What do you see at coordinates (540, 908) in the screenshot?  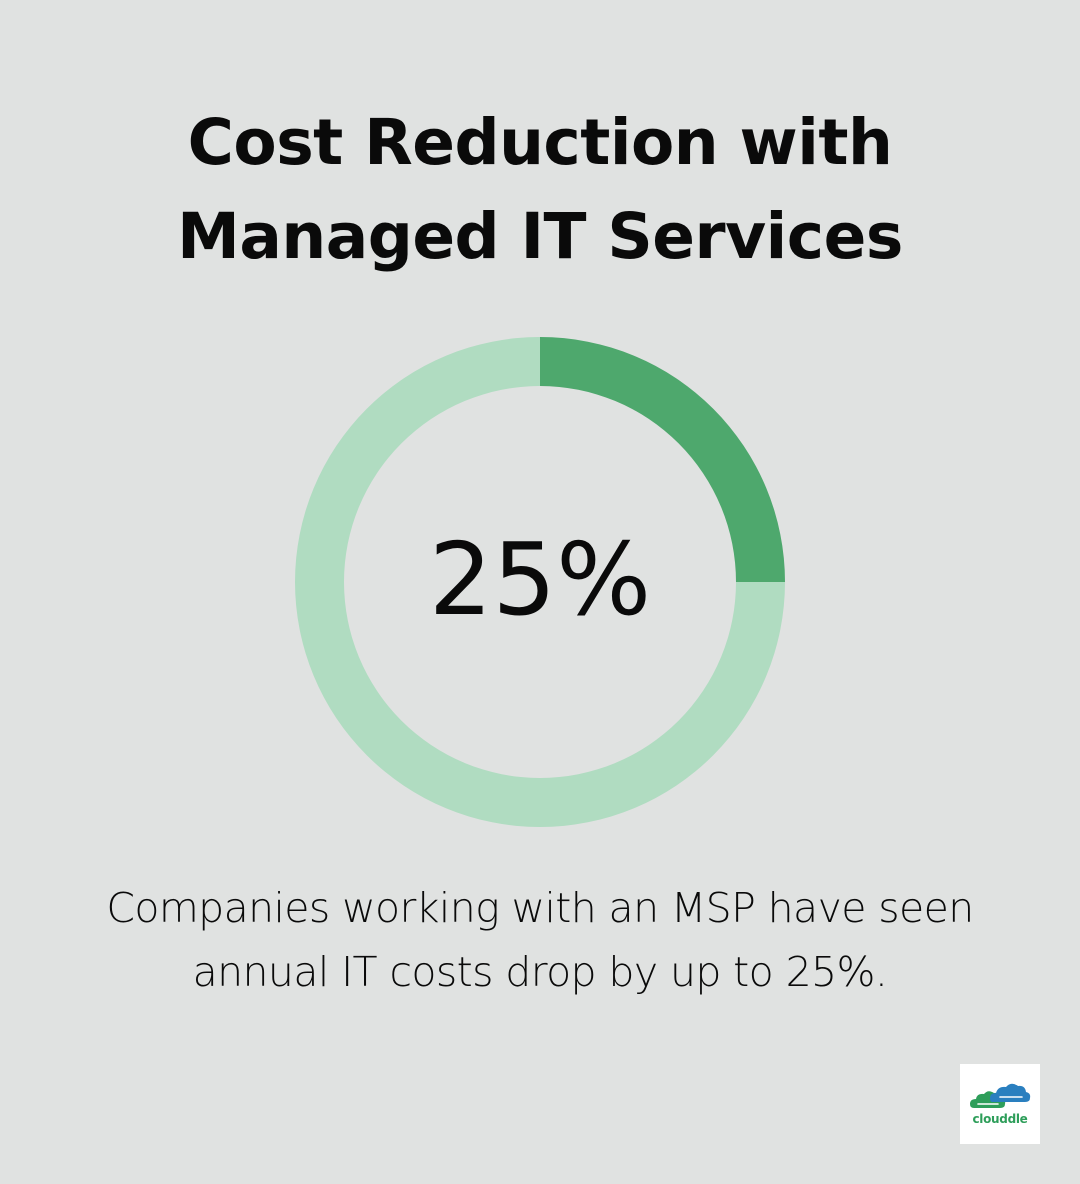 I see `caption-line-1: Companies working with an MSP have seen` at bounding box center [540, 908].